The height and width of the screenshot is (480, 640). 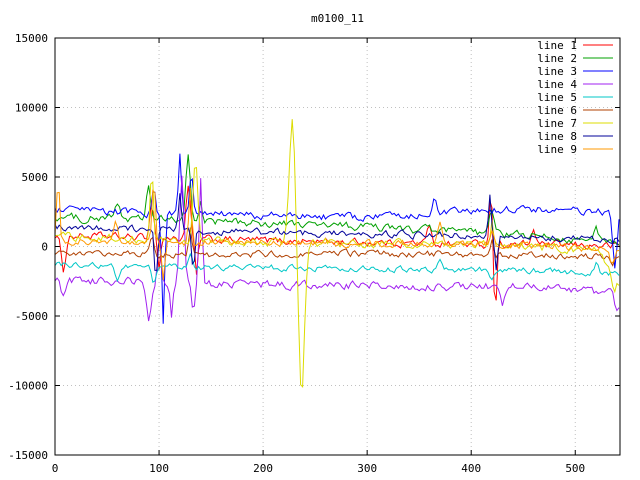 What do you see at coordinates (263, 468) in the screenshot?
I see `x-tick-label: 200` at bounding box center [263, 468].